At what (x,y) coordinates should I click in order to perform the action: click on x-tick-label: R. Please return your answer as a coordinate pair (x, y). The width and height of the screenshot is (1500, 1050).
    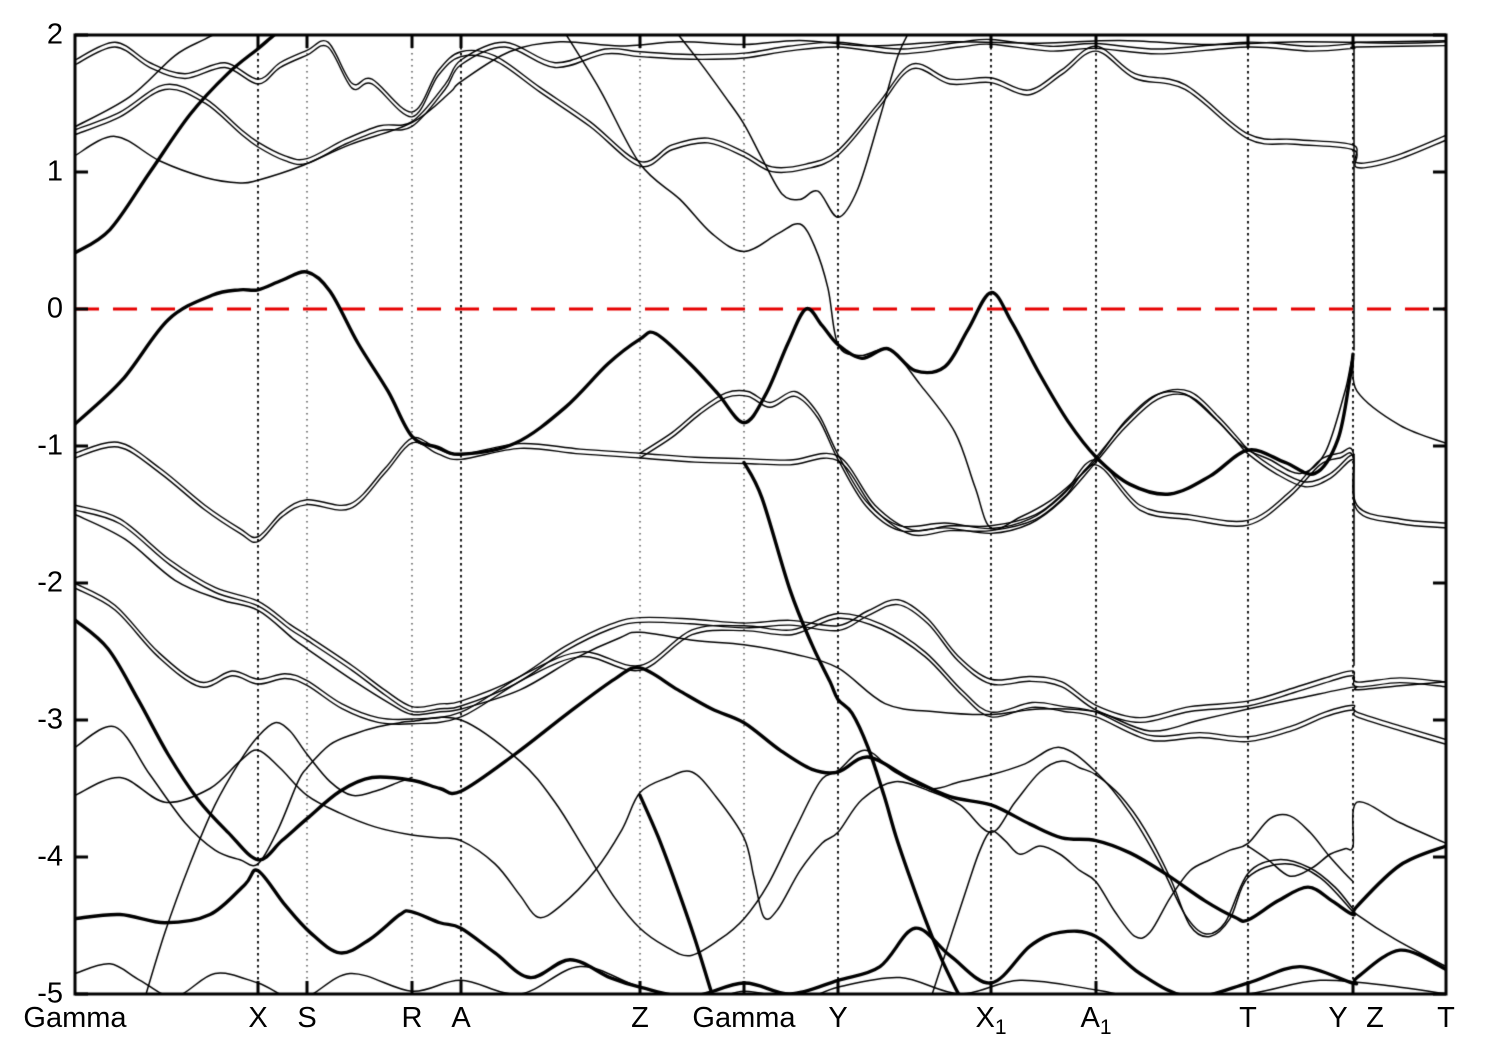
    Looking at the image, I should click on (412, 1018).